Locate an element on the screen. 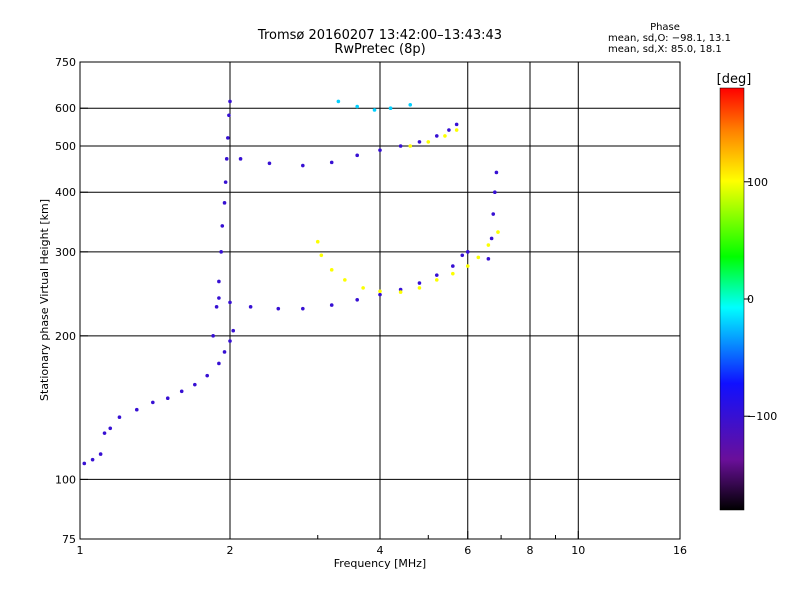 The width and height of the screenshot is (800, 600). x-tick-label: 4 is located at coordinates (380, 550).